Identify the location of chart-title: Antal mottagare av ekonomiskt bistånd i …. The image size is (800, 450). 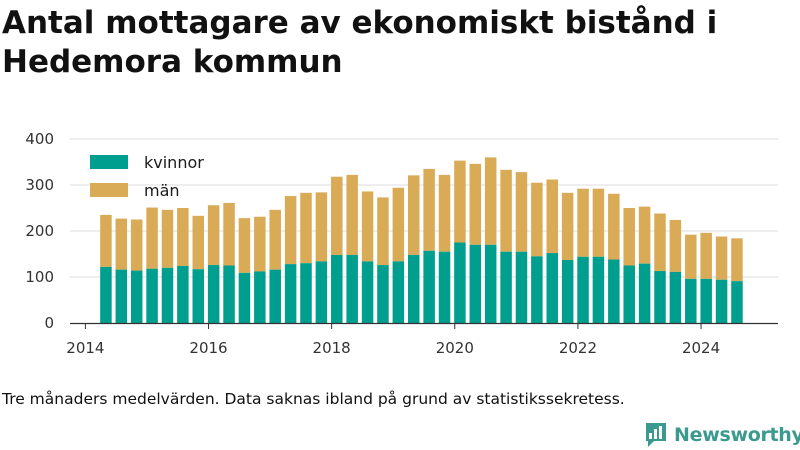
(360, 42).